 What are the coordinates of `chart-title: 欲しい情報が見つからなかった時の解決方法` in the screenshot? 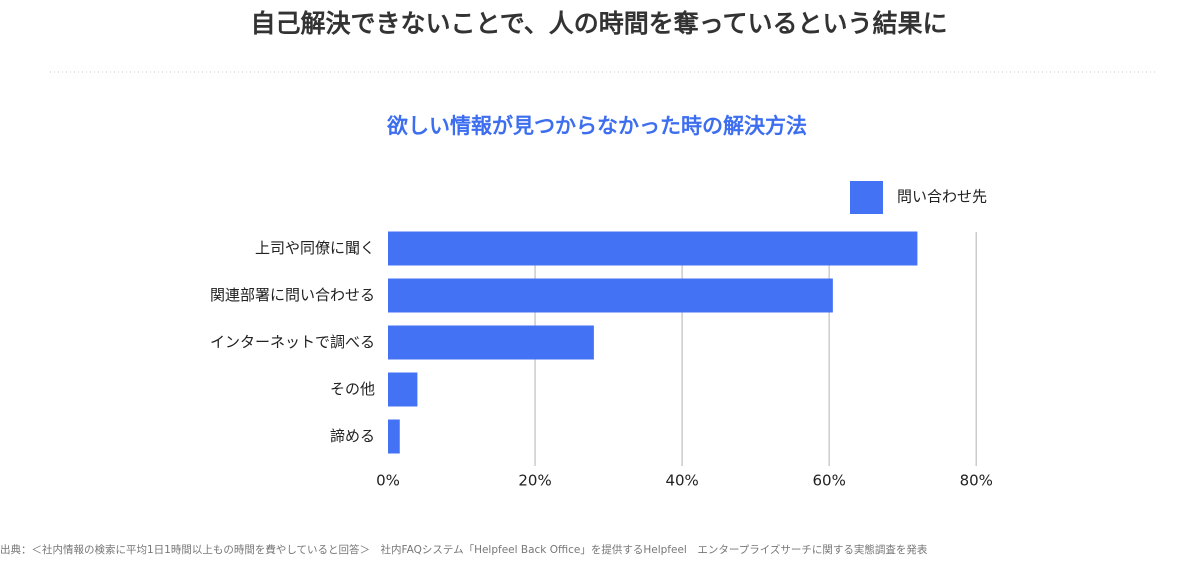 It's located at (596, 126).